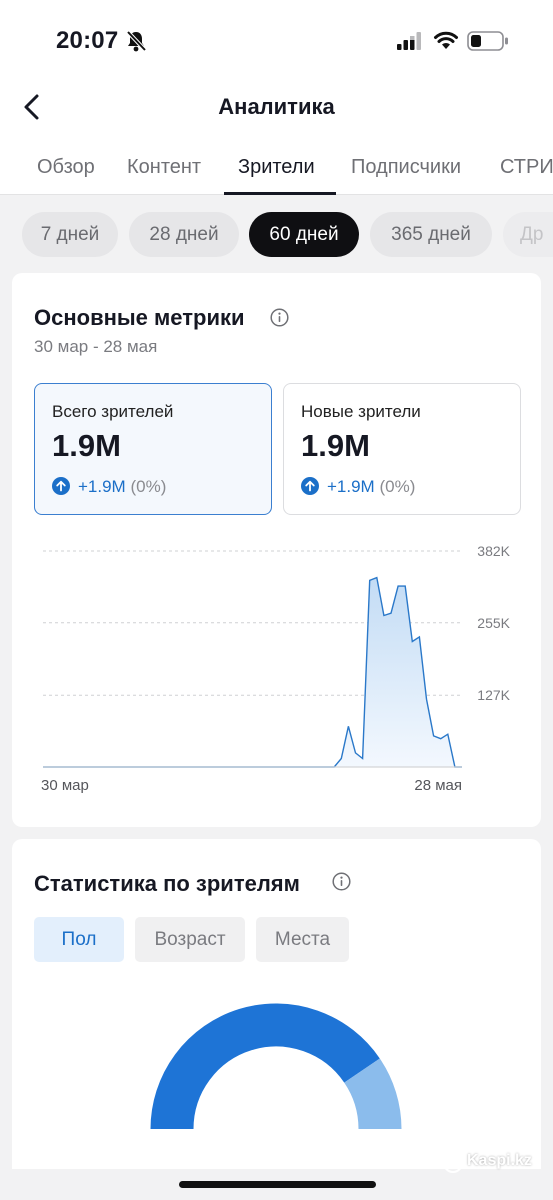 The height and width of the screenshot is (1200, 553). Describe the element at coordinates (265, 1066) in the screenshot. I see `donut-segment-primary` at that location.